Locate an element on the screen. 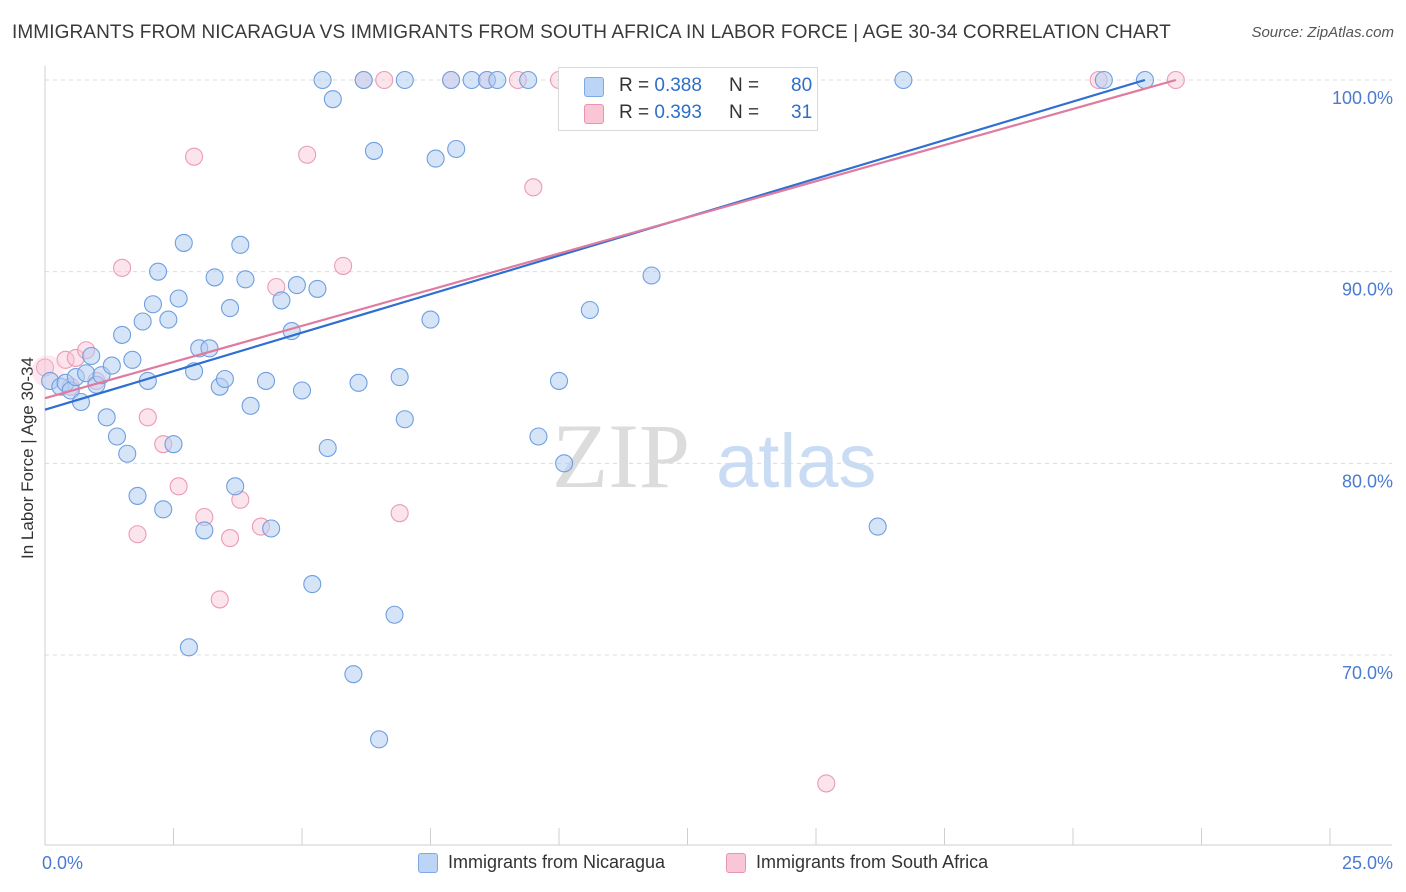 The image size is (1406, 892). r-value-south-africa: 0.393 is located at coordinates (678, 112).